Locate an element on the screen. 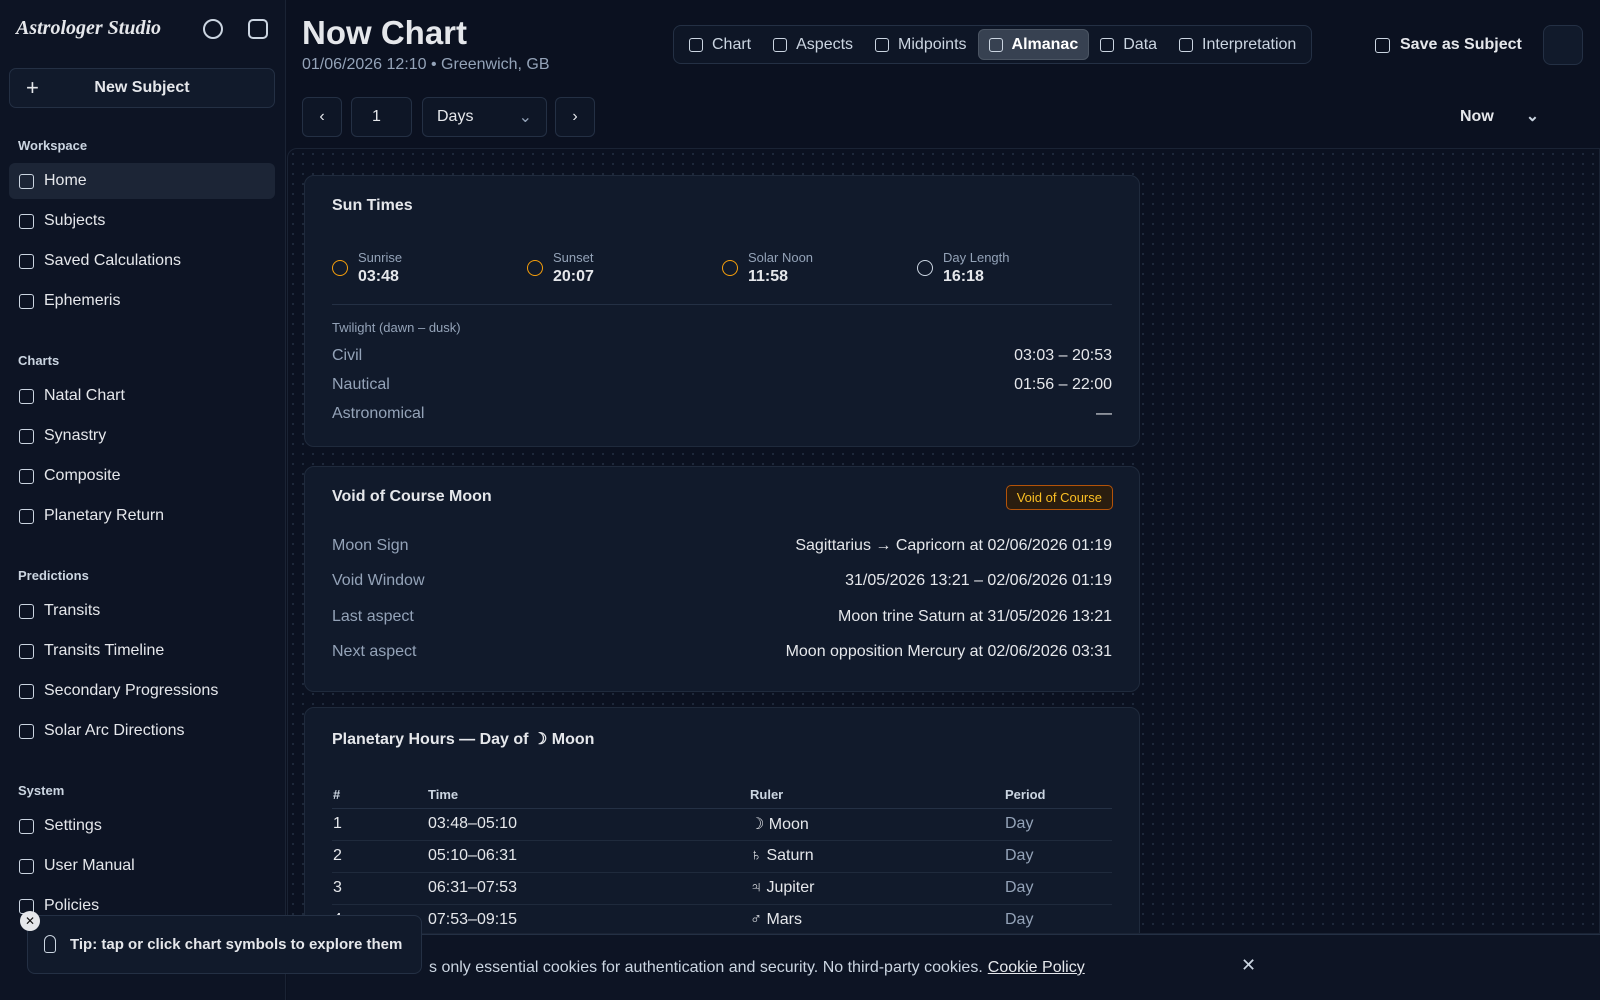 This screenshot has height=1000, width=1600. print-button is located at coordinates (1563, 45).